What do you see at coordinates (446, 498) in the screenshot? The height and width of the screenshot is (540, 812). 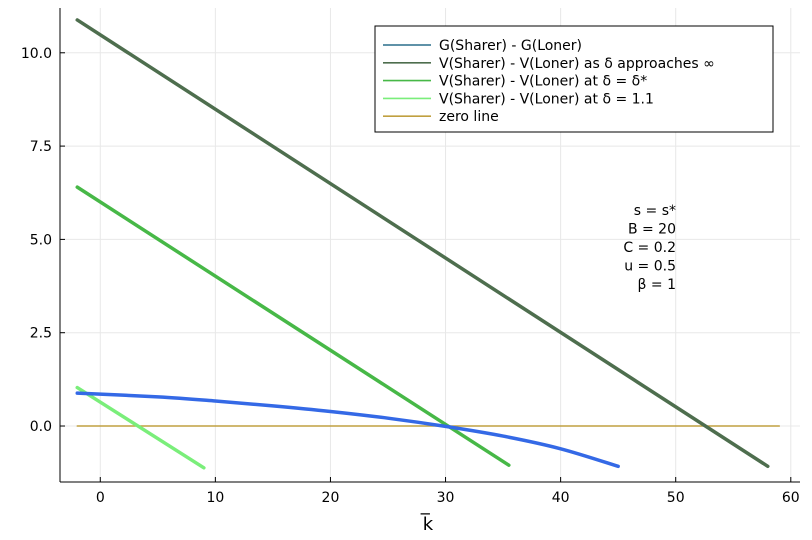 I see `x-tick-label: 30` at bounding box center [446, 498].